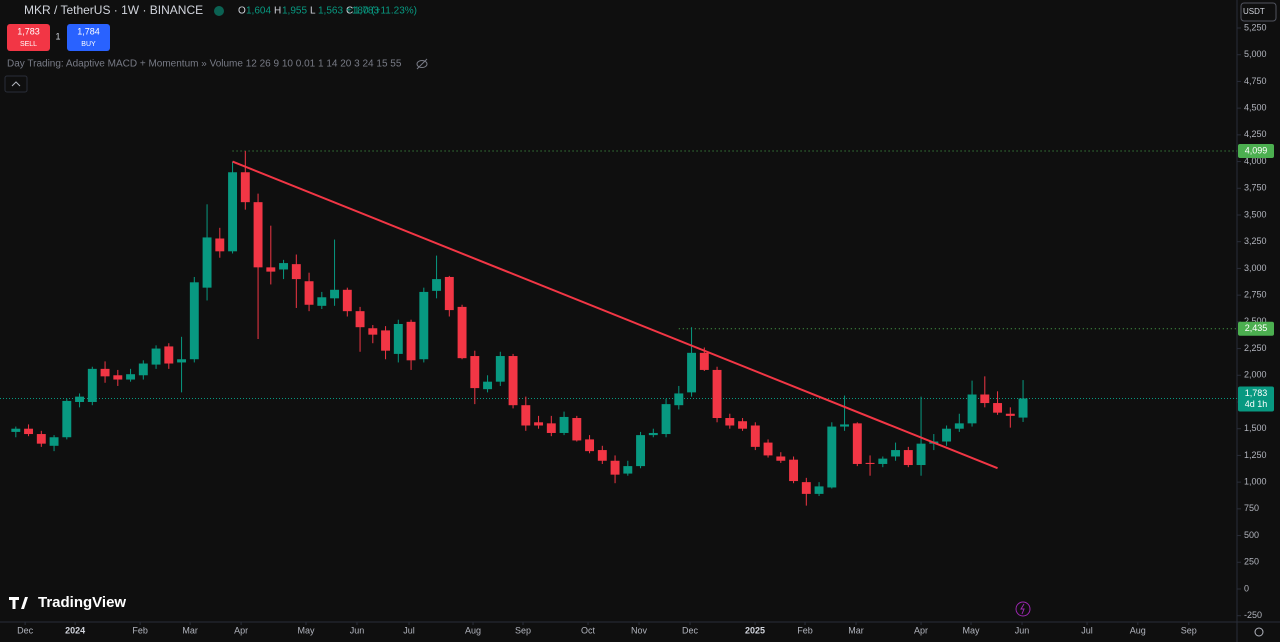  What do you see at coordinates (25, 630) in the screenshot?
I see `x-tick-label: Dec` at bounding box center [25, 630].